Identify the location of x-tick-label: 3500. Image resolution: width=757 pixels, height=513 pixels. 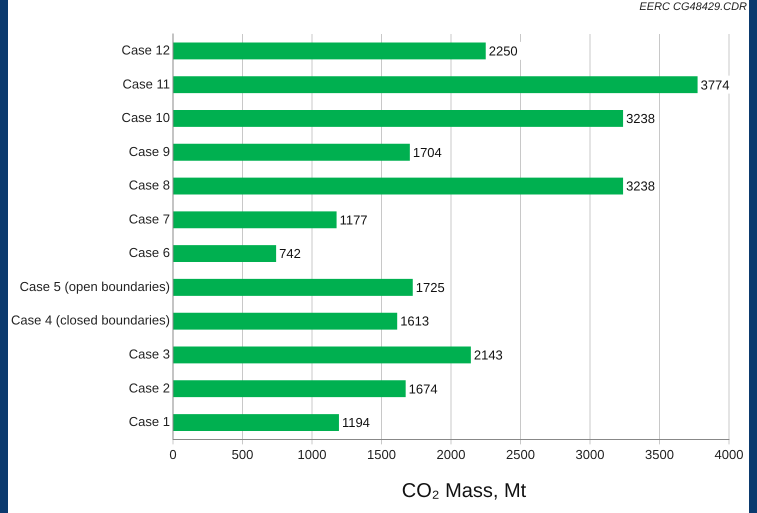
(659, 454).